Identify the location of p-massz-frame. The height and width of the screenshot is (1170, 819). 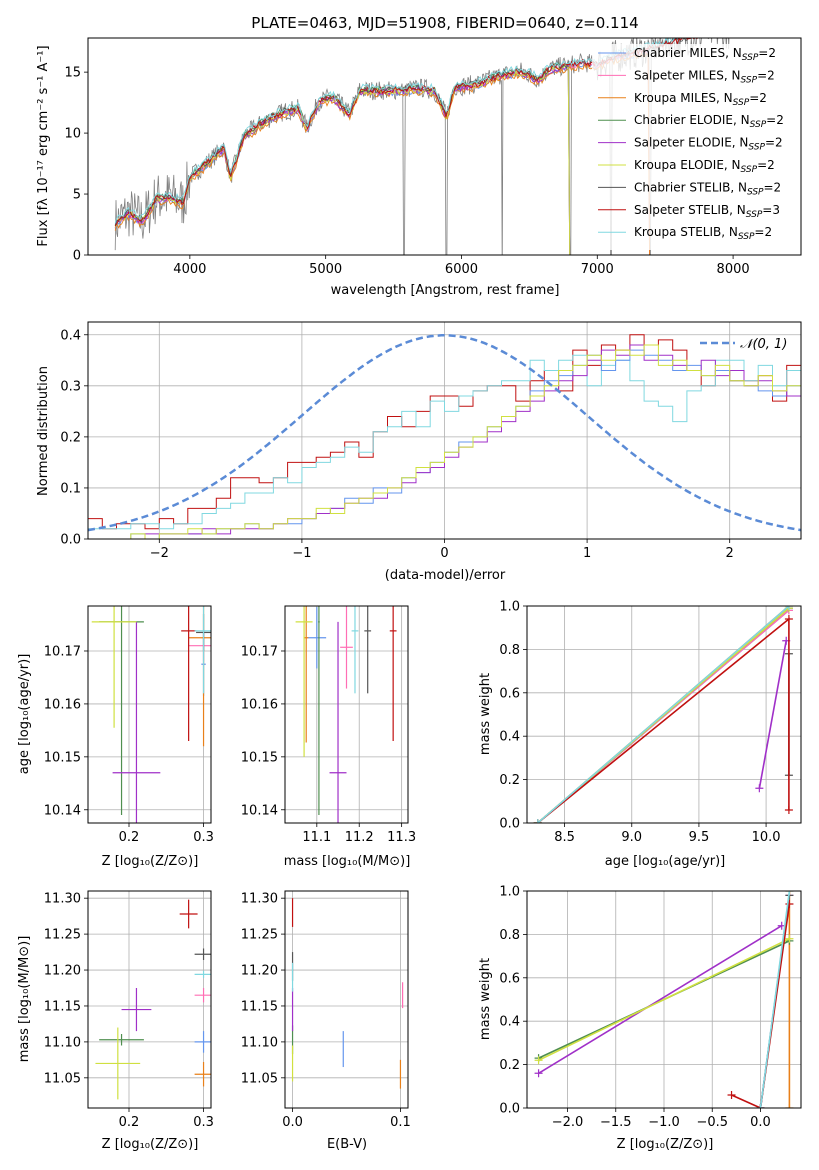
(149, 999).